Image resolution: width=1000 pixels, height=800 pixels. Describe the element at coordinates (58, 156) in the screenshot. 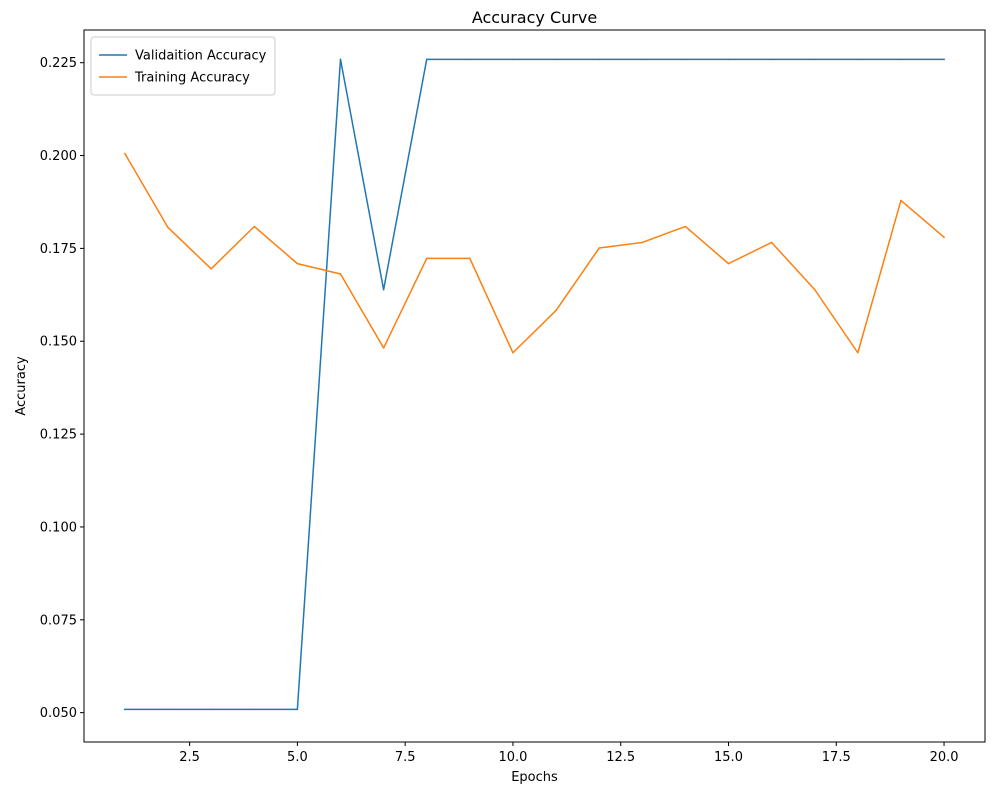

I see `y-tick-label: 0.200` at that location.